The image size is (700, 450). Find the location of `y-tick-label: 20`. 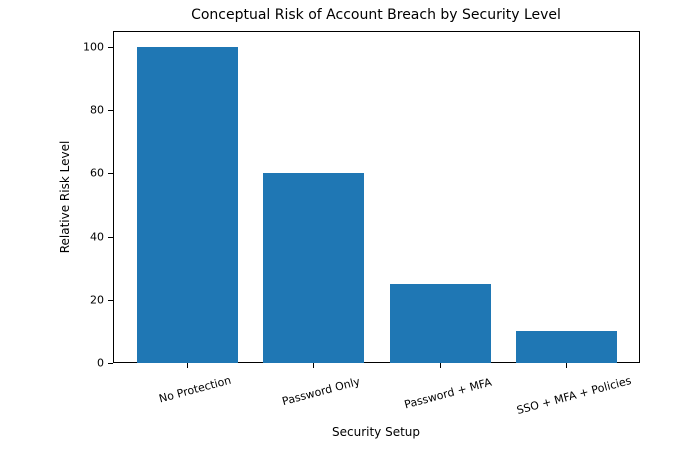

y-tick-label: 20 is located at coordinates (97, 300).